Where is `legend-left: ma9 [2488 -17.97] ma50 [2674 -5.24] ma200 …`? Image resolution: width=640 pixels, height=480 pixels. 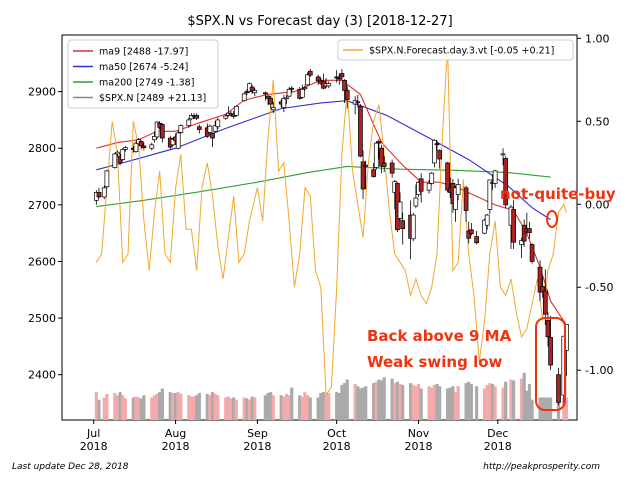
legend-left: ma9 [2488 -17.97] ma50 [2674 -5.24] ma200 … is located at coordinates (143, 74).